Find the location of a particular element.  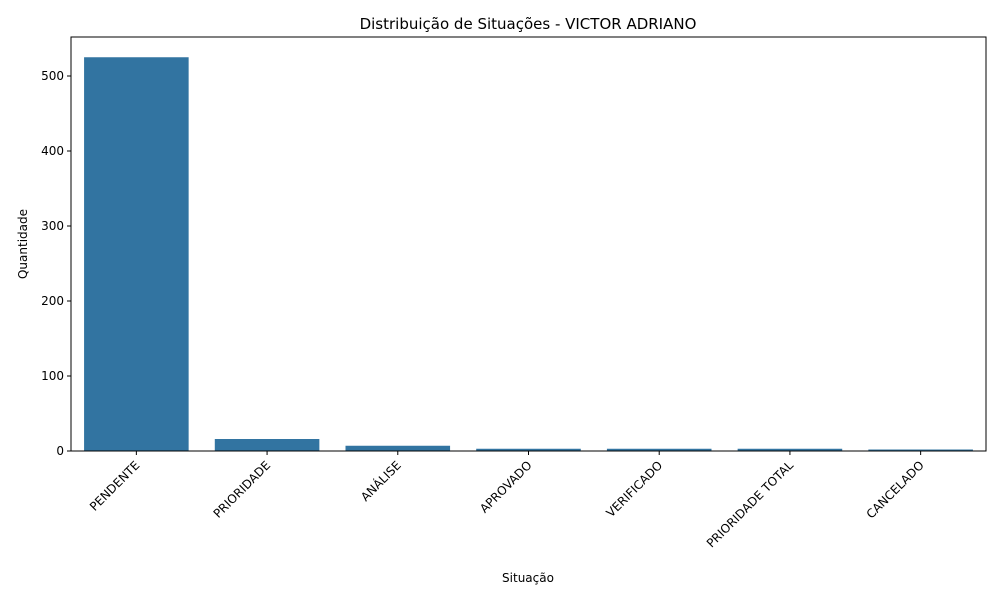

x-tick-label: PENDENTE is located at coordinates (115, 486).